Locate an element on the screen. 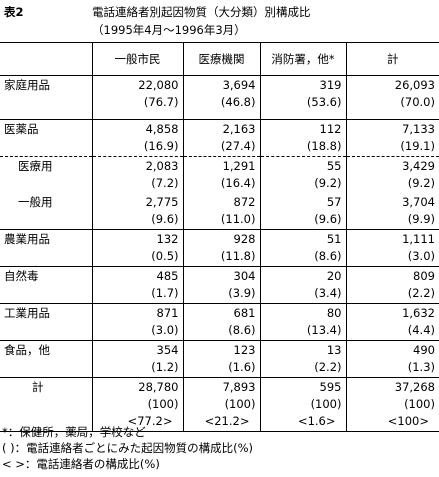 The height and width of the screenshot is (477, 439). column-header: 計 is located at coordinates (392, 59).